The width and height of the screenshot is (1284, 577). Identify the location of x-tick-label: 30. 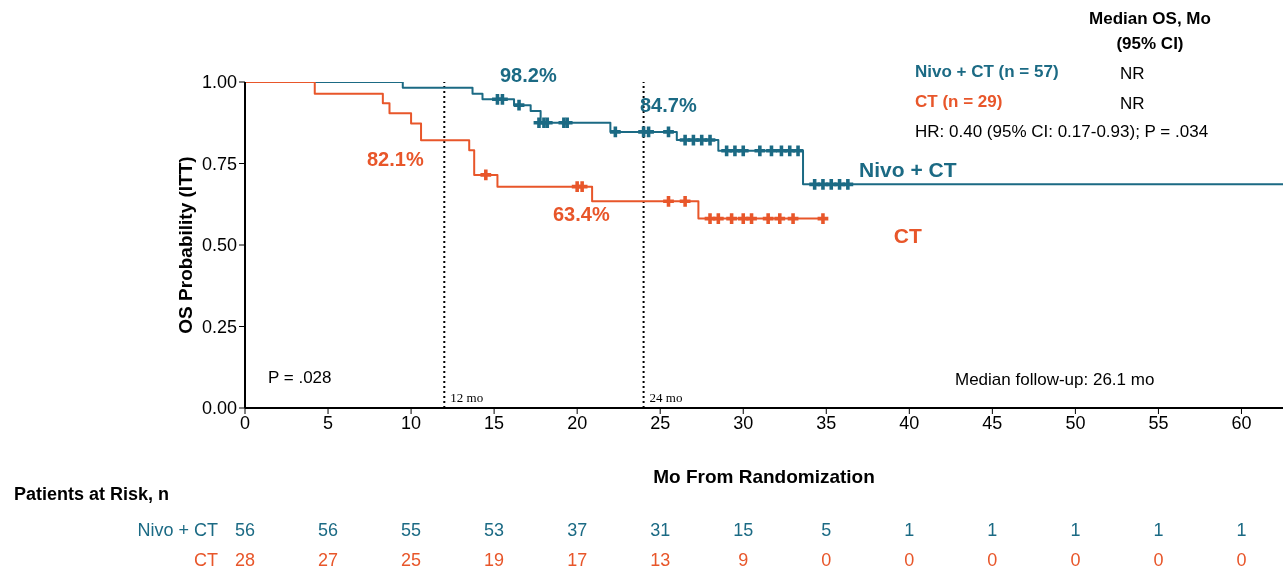
(743, 422).